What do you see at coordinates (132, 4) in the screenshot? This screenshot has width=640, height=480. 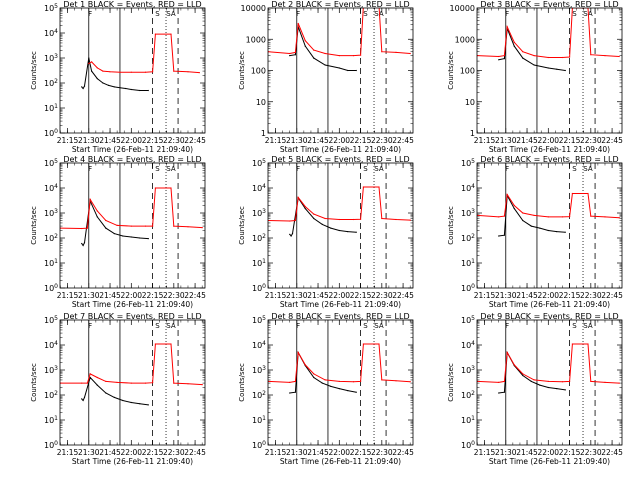 I see `panel-title: Det 1 BLACK = Events, RED = LLD` at bounding box center [132, 4].